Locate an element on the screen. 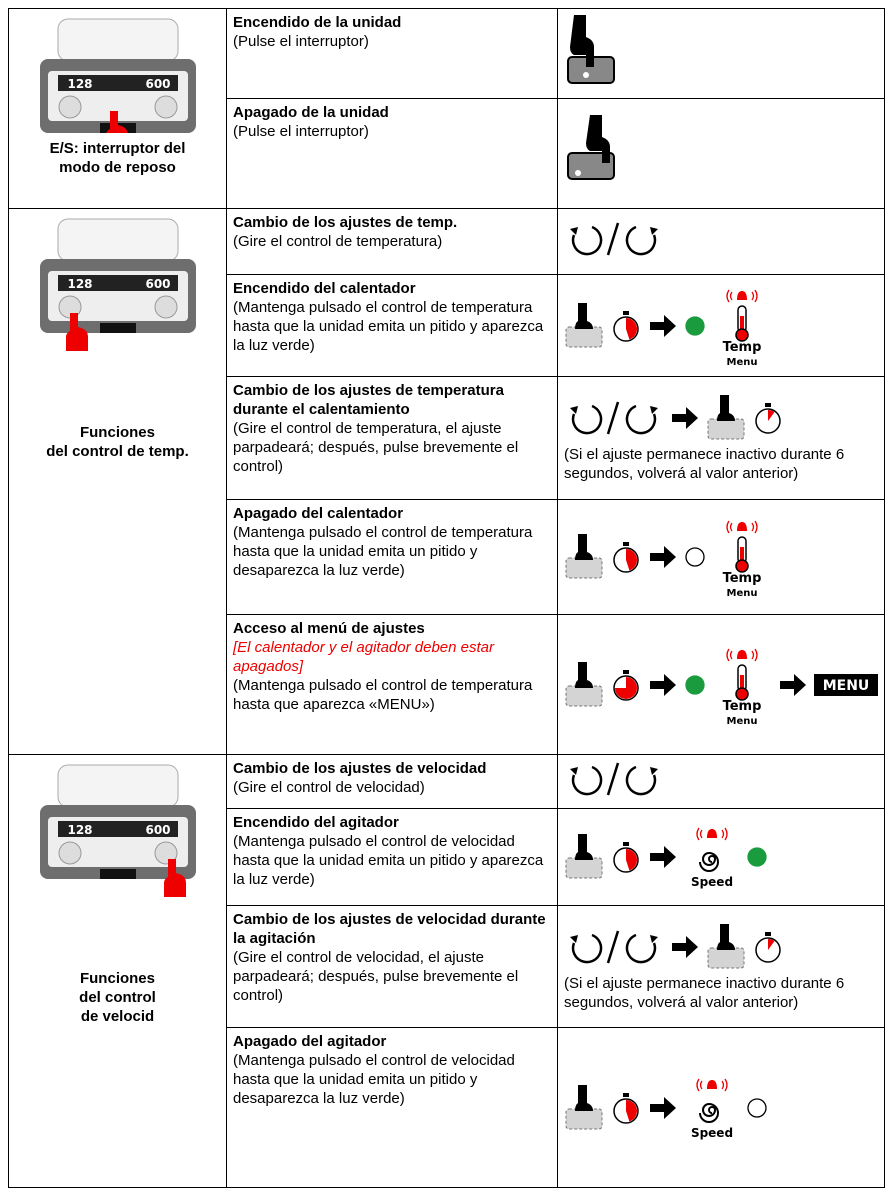  menu-display: MENU is located at coordinates (846, 684).